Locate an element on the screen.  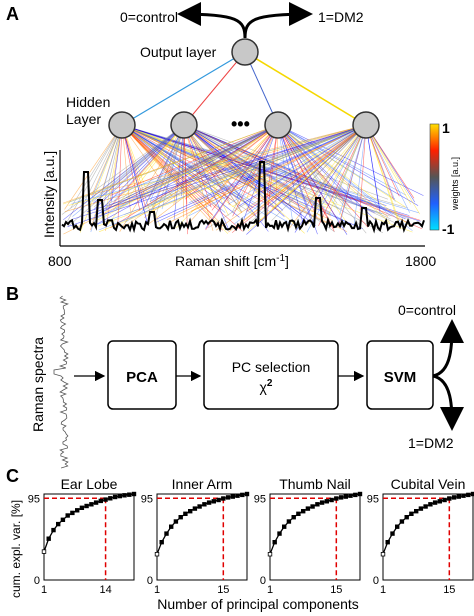
output-label-dm2: 1=DM2 is located at coordinates (341, 17).